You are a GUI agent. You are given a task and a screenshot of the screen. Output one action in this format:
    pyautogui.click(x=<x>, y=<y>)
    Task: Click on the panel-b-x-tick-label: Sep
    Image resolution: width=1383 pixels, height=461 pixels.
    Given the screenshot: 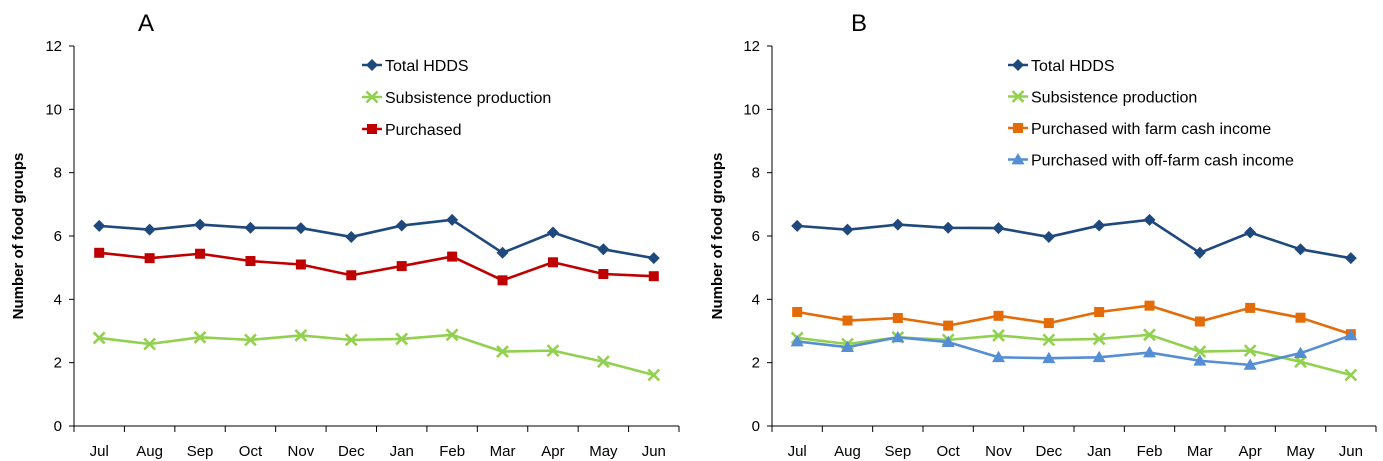 What is the action you would take?
    pyautogui.click(x=897, y=451)
    